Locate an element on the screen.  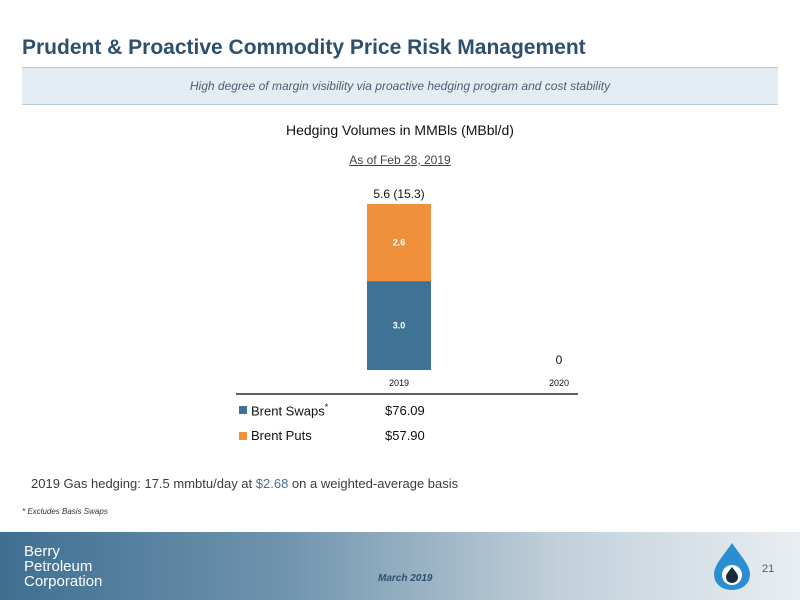
footer-date: March 2019 is located at coordinates (405, 578).